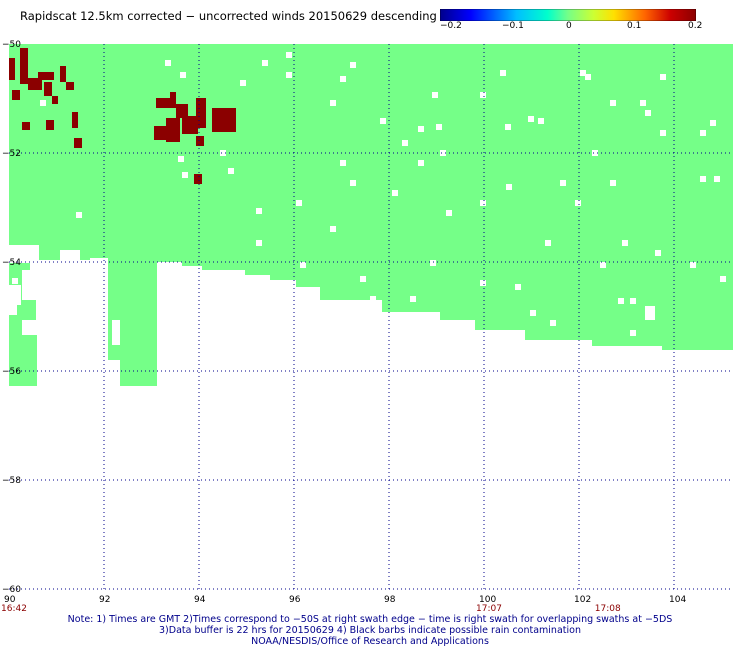  I want to click on lon-tick-90: 90, so click(10, 600).